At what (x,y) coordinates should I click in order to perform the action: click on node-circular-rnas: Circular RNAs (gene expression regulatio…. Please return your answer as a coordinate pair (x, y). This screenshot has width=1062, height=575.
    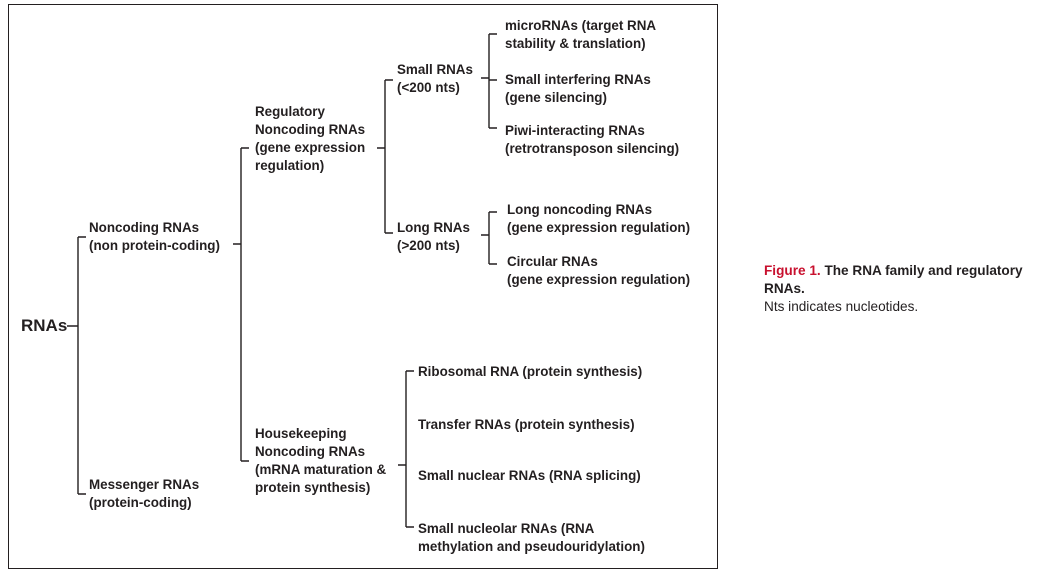
    Looking at the image, I should click on (599, 270).